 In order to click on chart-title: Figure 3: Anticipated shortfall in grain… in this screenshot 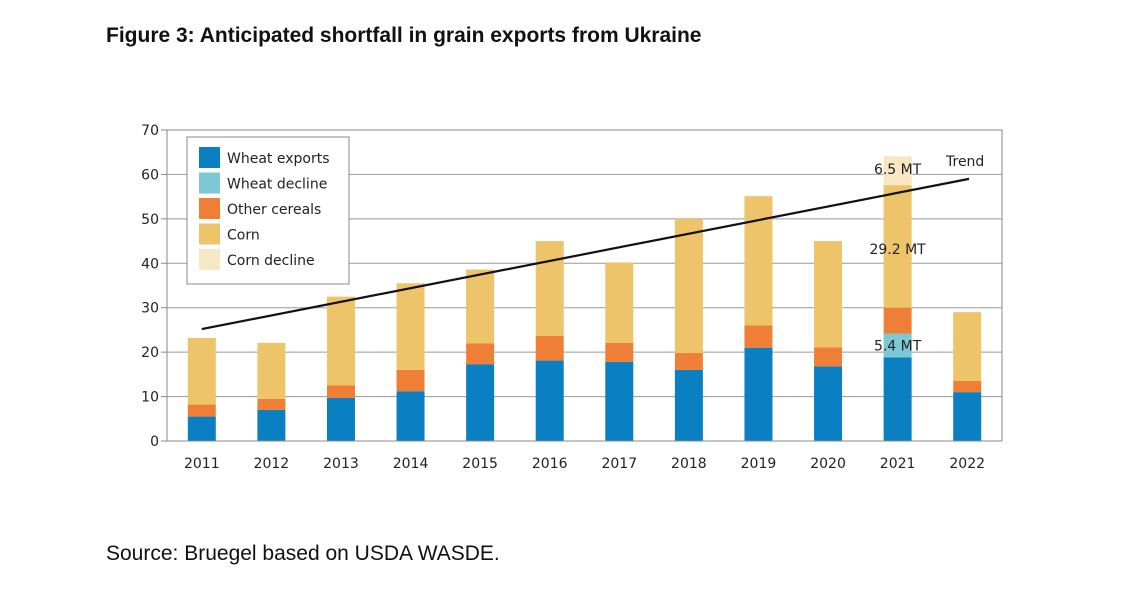, I will do `click(404, 35)`.